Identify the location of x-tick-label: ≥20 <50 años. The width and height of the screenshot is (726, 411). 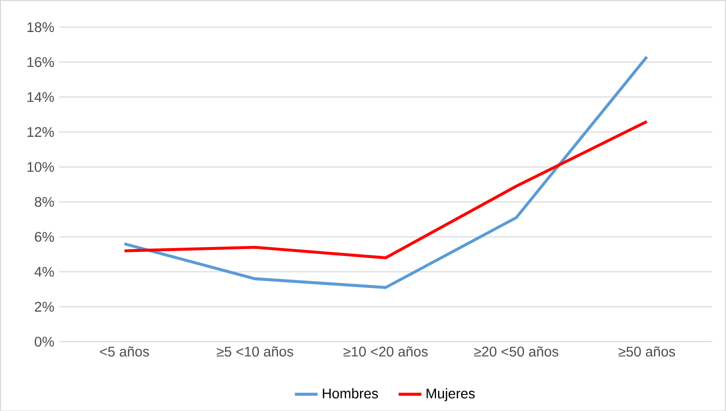
(516, 351).